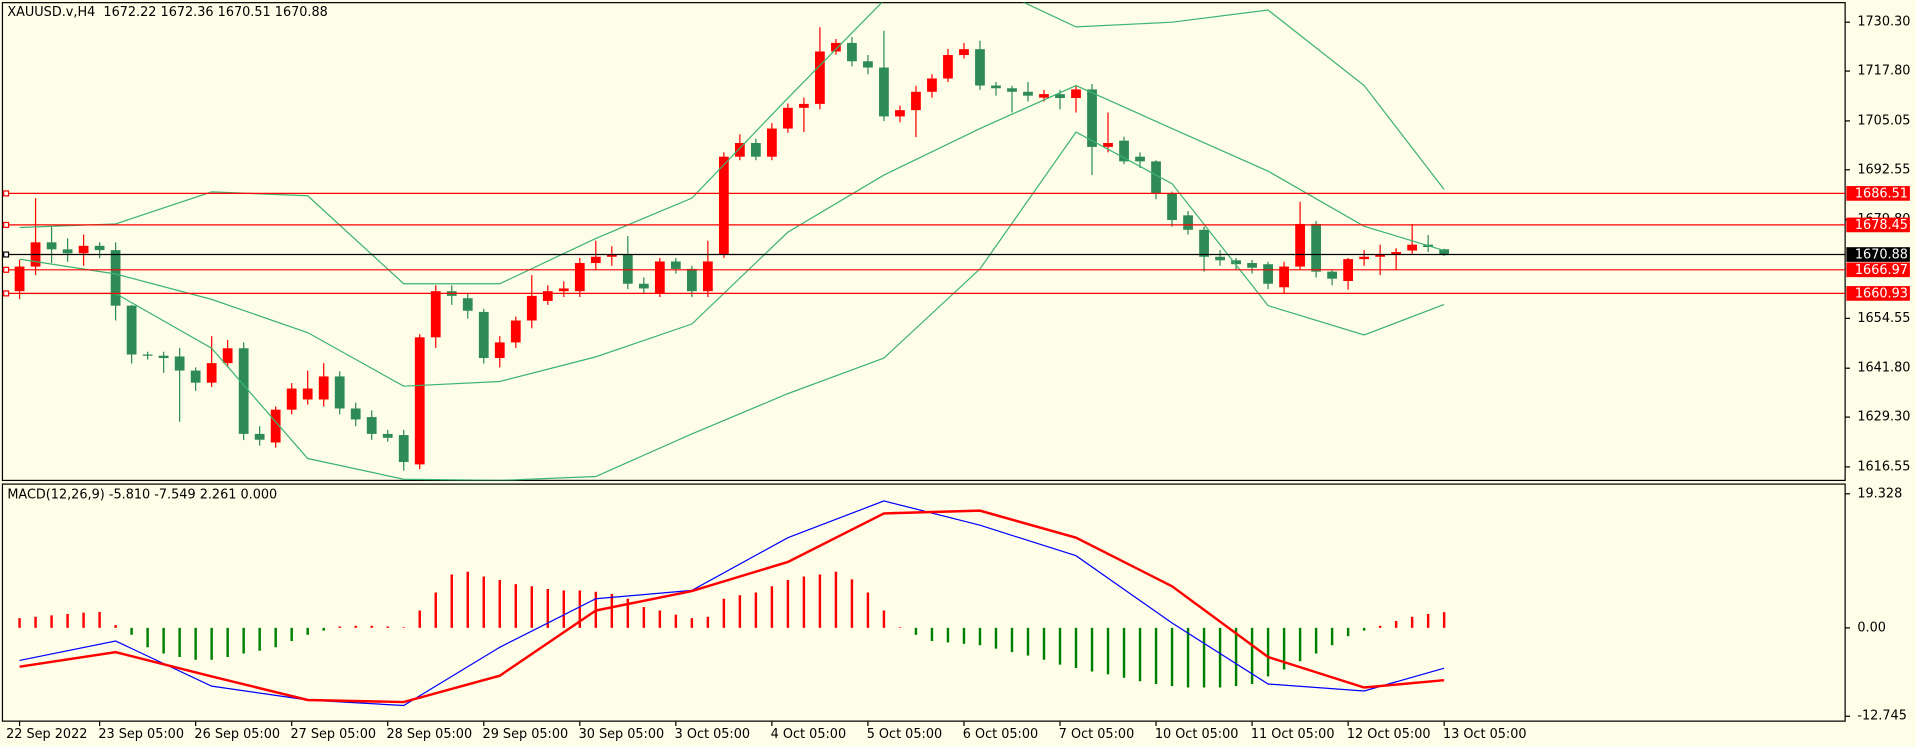  Describe the element at coordinates (1882, 716) in the screenshot. I see `y-tick-label: -12.745` at that location.